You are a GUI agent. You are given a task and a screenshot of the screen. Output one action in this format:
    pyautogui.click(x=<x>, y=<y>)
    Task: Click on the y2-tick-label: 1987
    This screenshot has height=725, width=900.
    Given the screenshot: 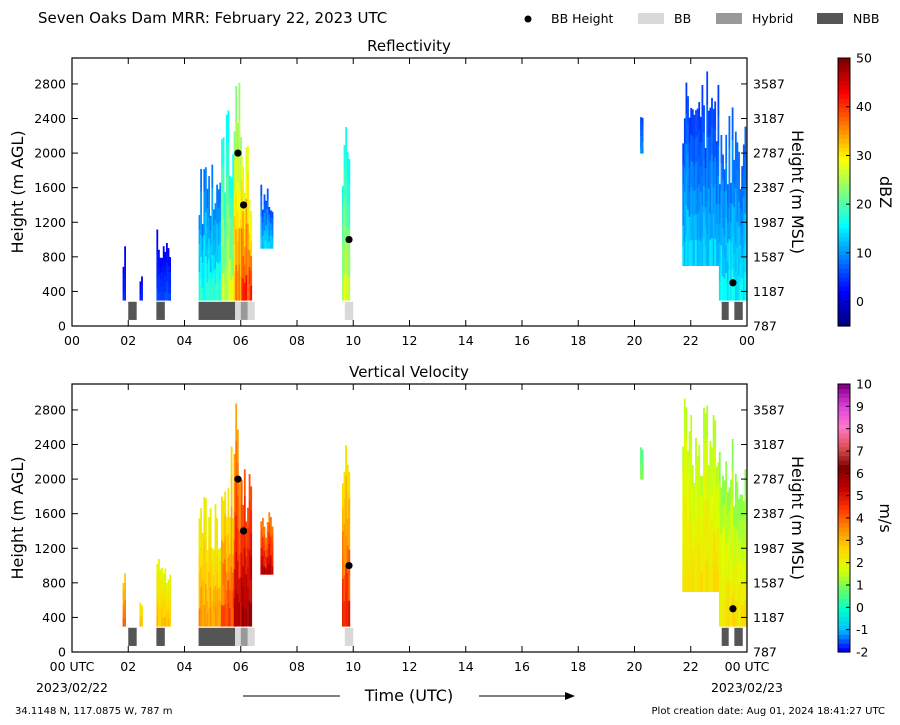 What is the action you would take?
    pyautogui.click(x=769, y=222)
    